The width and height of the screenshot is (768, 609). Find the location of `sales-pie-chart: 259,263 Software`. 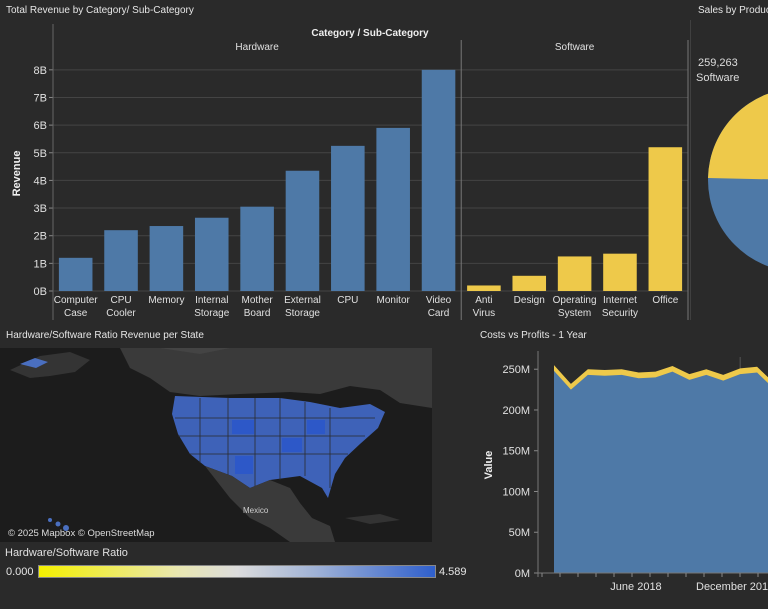

sales-pie-chart: 259,263 Software is located at coordinates (729, 170).